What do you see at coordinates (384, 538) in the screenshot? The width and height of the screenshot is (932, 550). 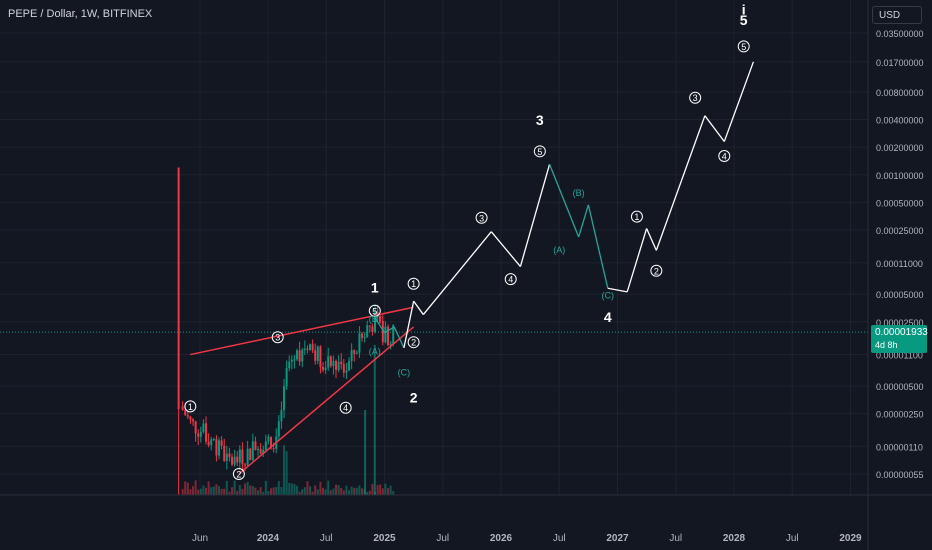 I see `x-tick-label: 2025` at bounding box center [384, 538].